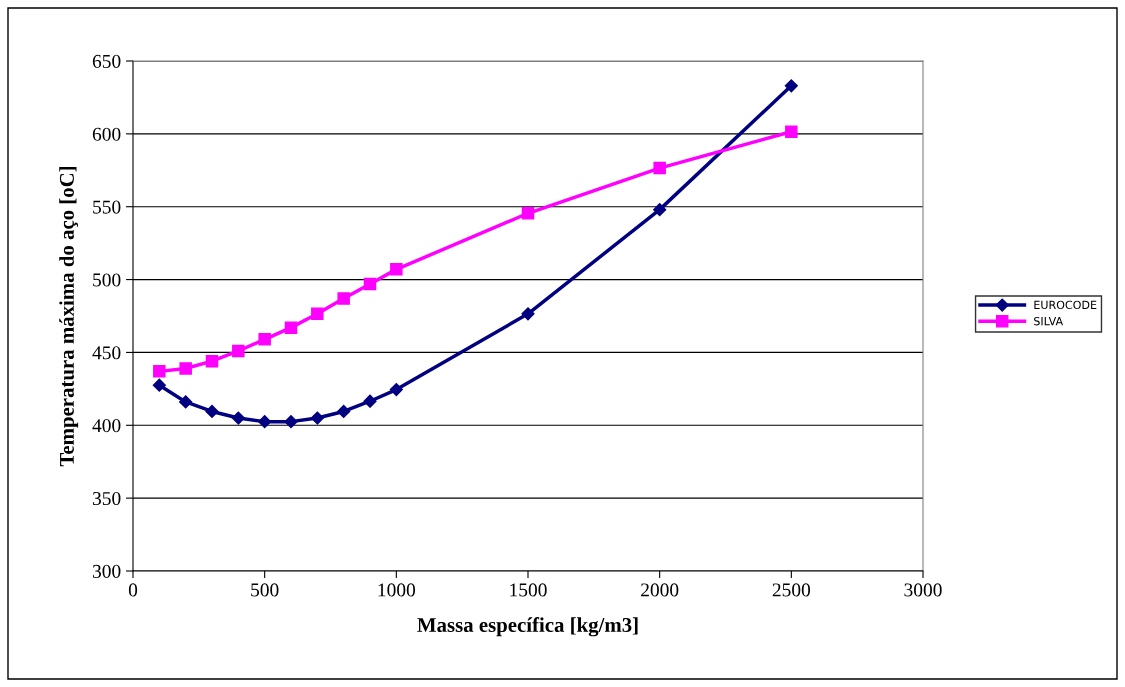 The height and width of the screenshot is (687, 1125). I want to click on y-axis-title: Temperatura máxima do aço [oC], so click(69, 316).